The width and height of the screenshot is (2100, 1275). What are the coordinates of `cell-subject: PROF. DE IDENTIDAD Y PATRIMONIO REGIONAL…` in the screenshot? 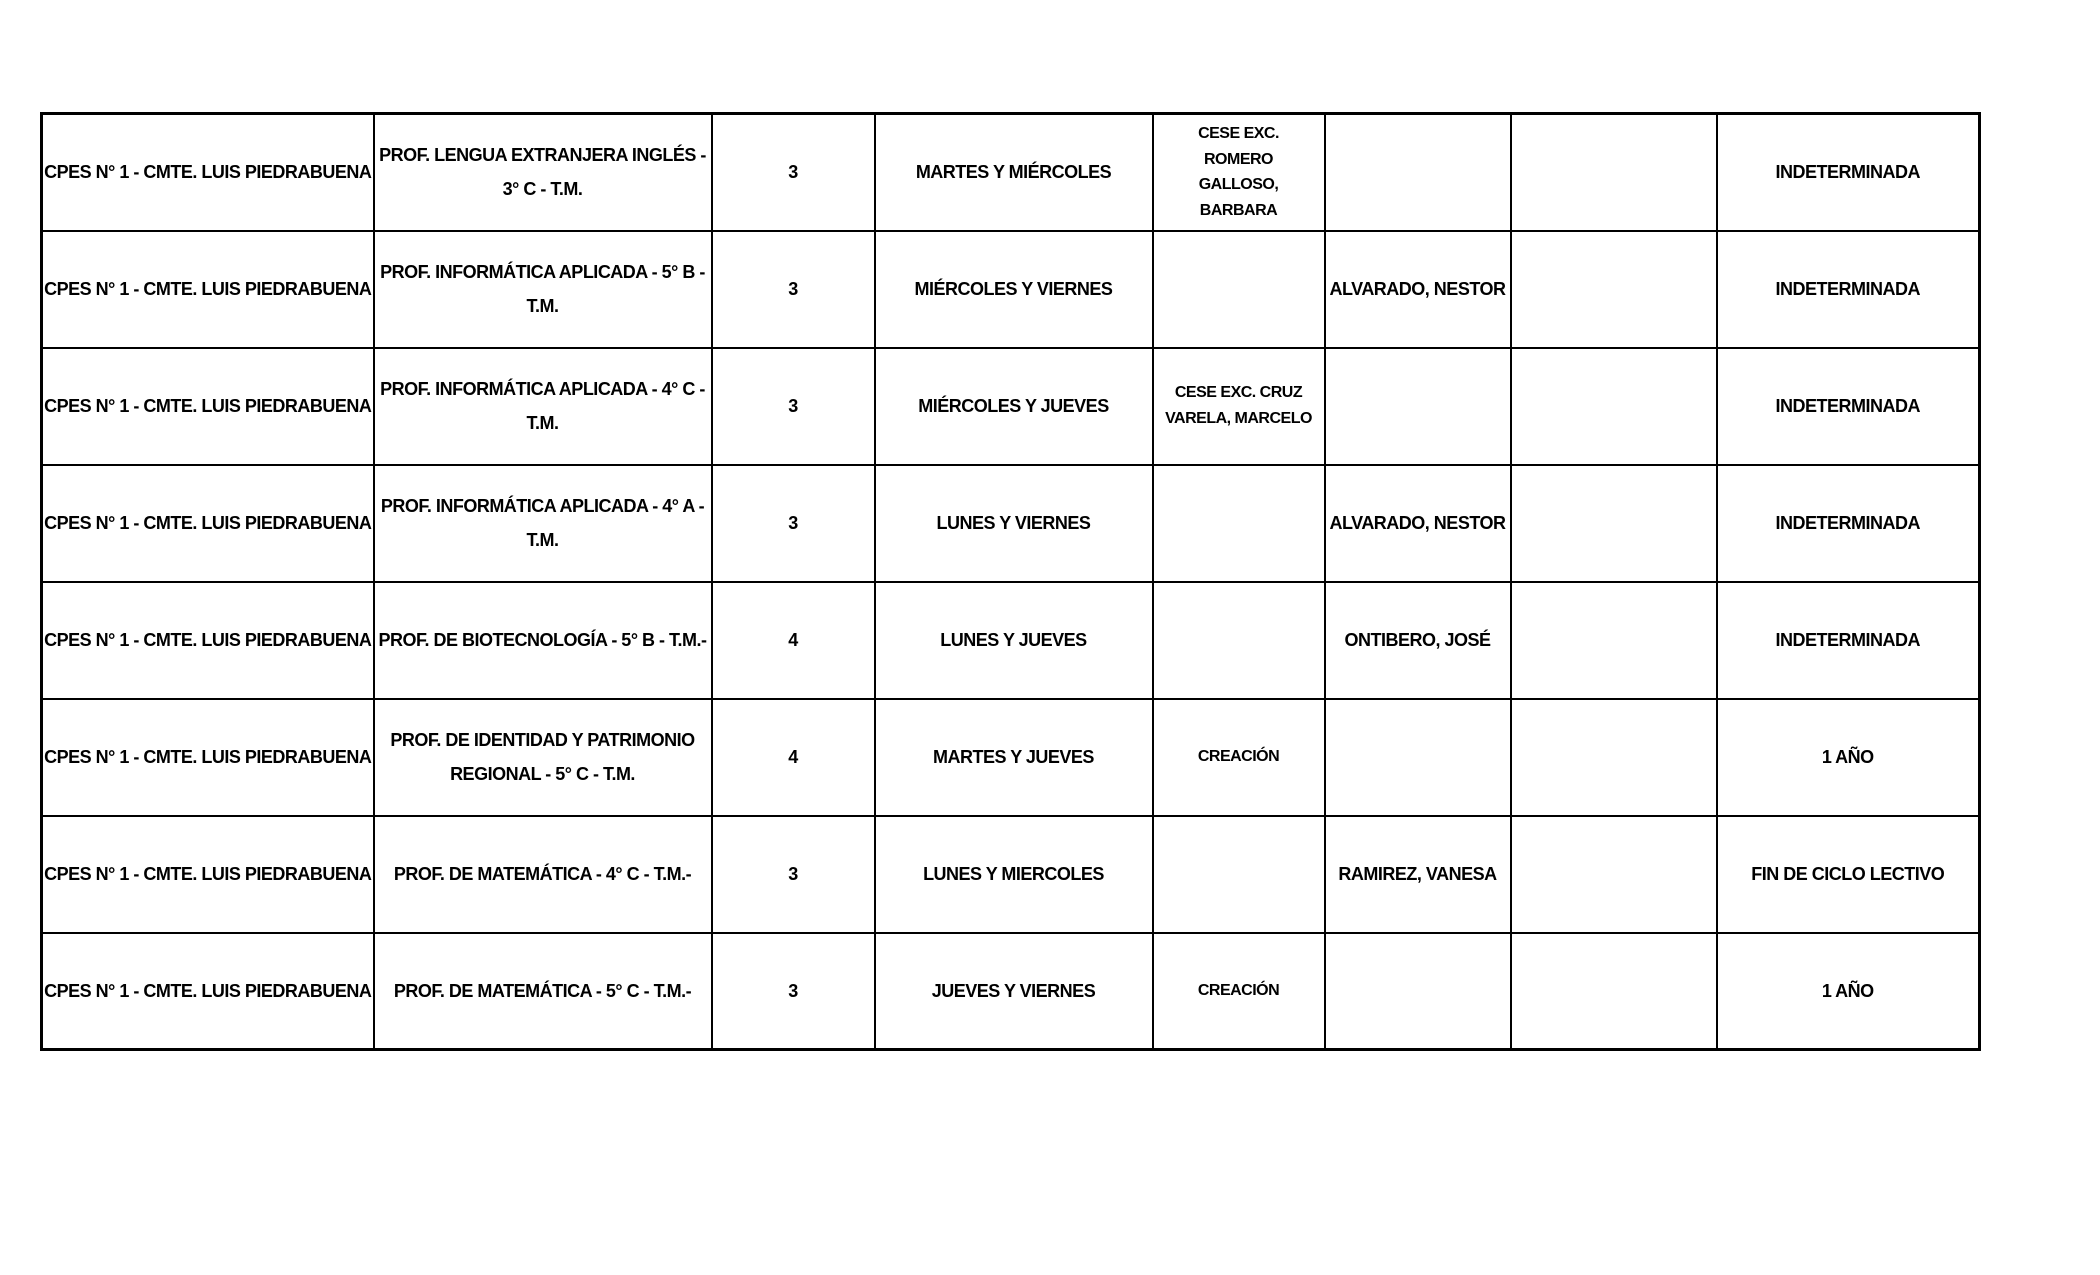 It's located at (542, 757).